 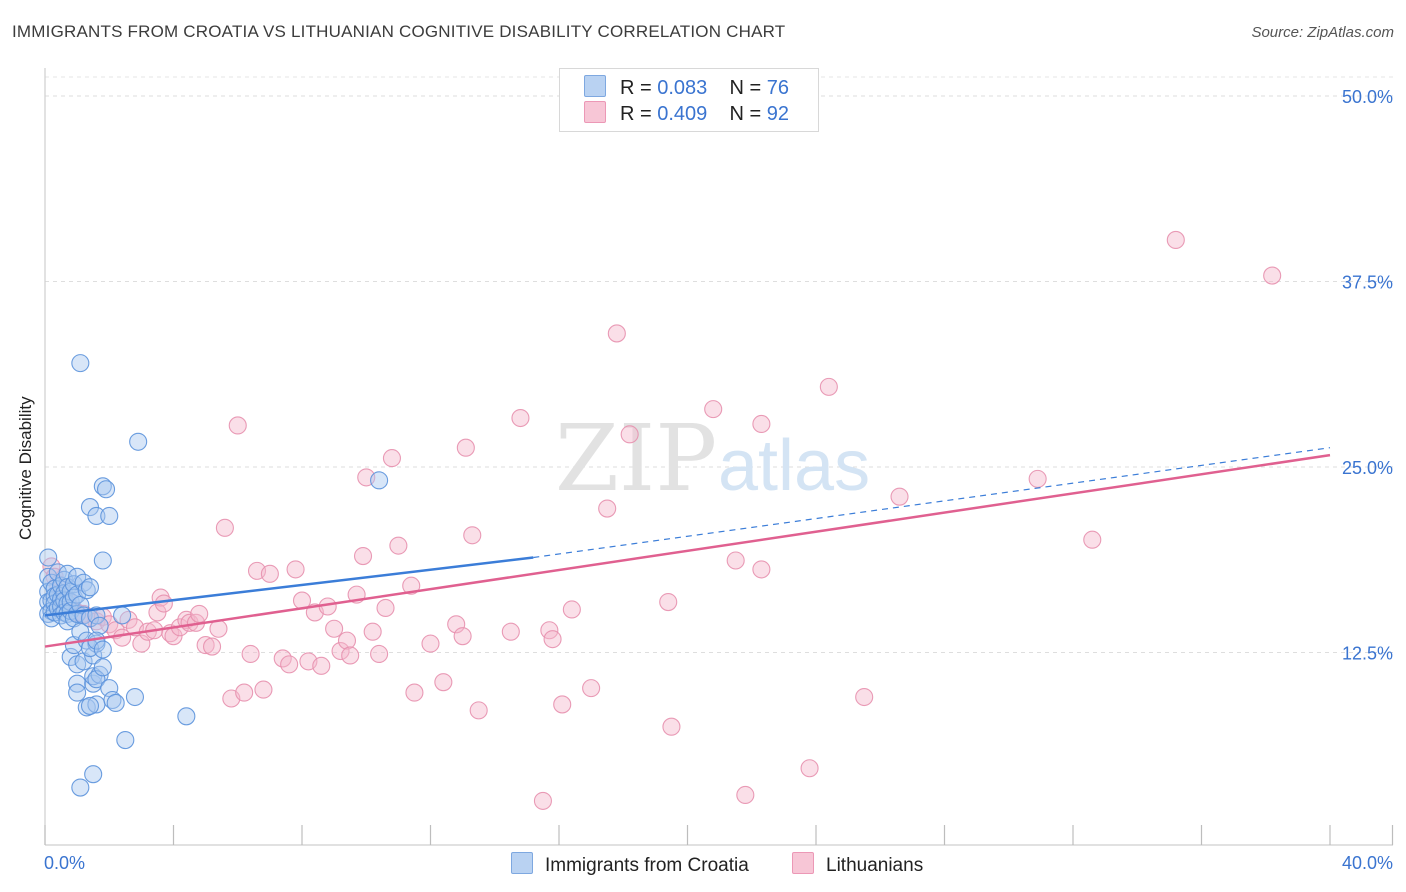 What do you see at coordinates (1367, 863) in the screenshot?
I see `x-tick-label-max: 40.0%` at bounding box center [1367, 863].